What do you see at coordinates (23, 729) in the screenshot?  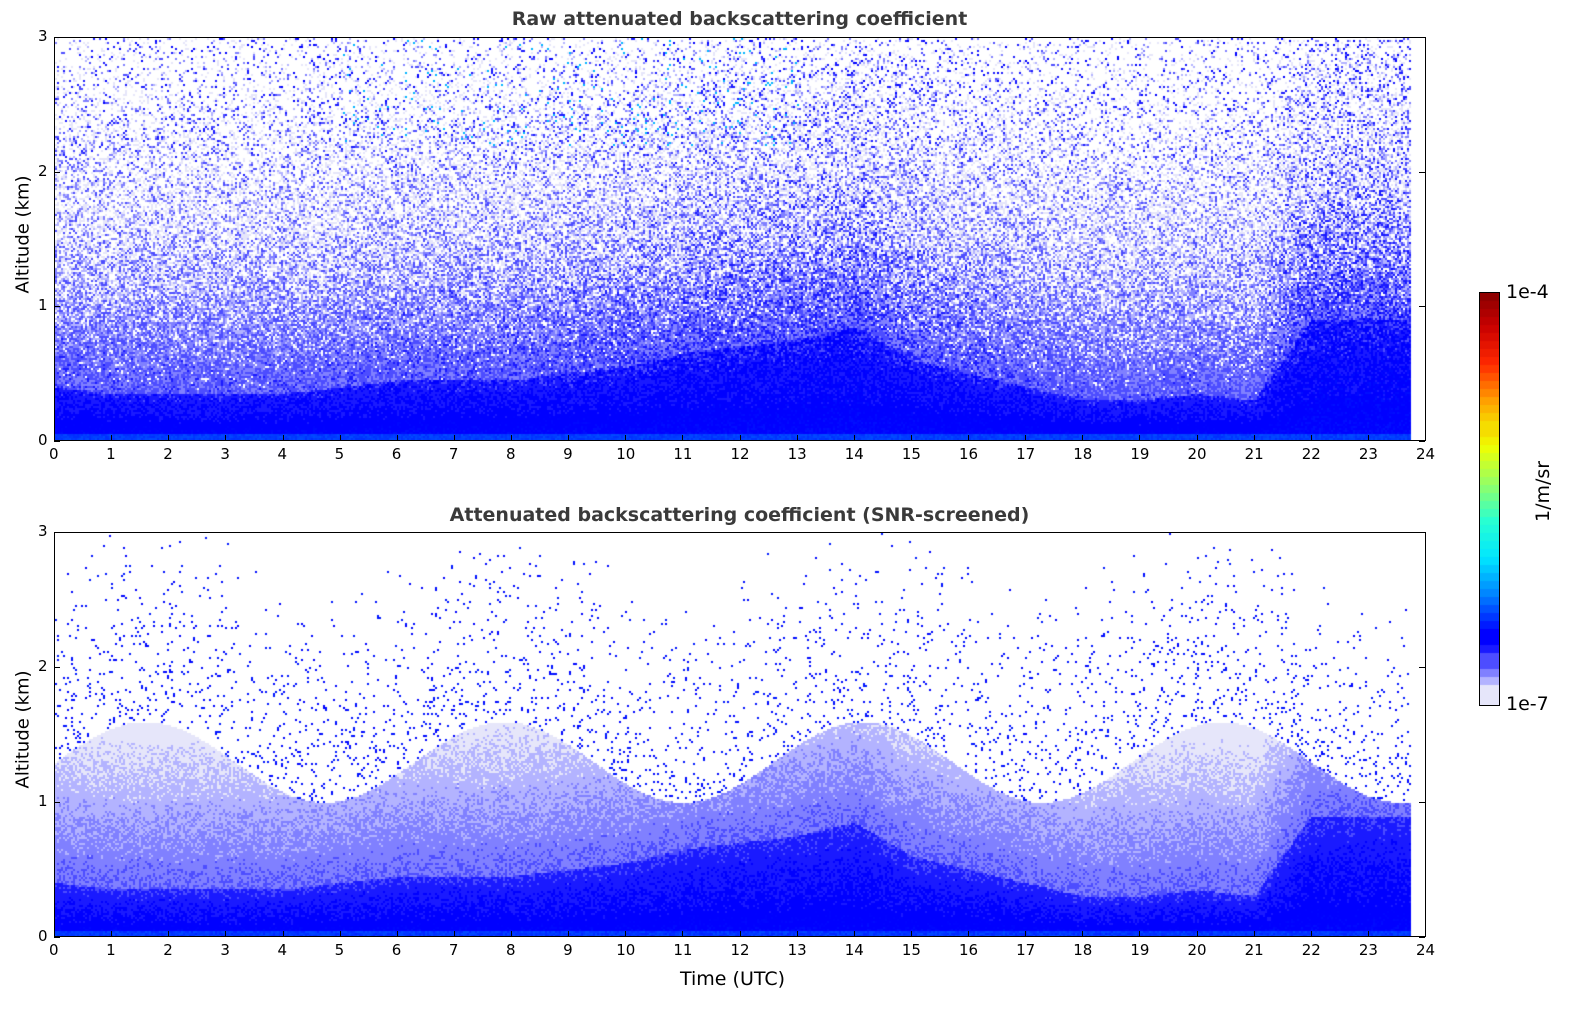 I see `bottom-y-axis-label: Altitude (km)` at bounding box center [23, 729].